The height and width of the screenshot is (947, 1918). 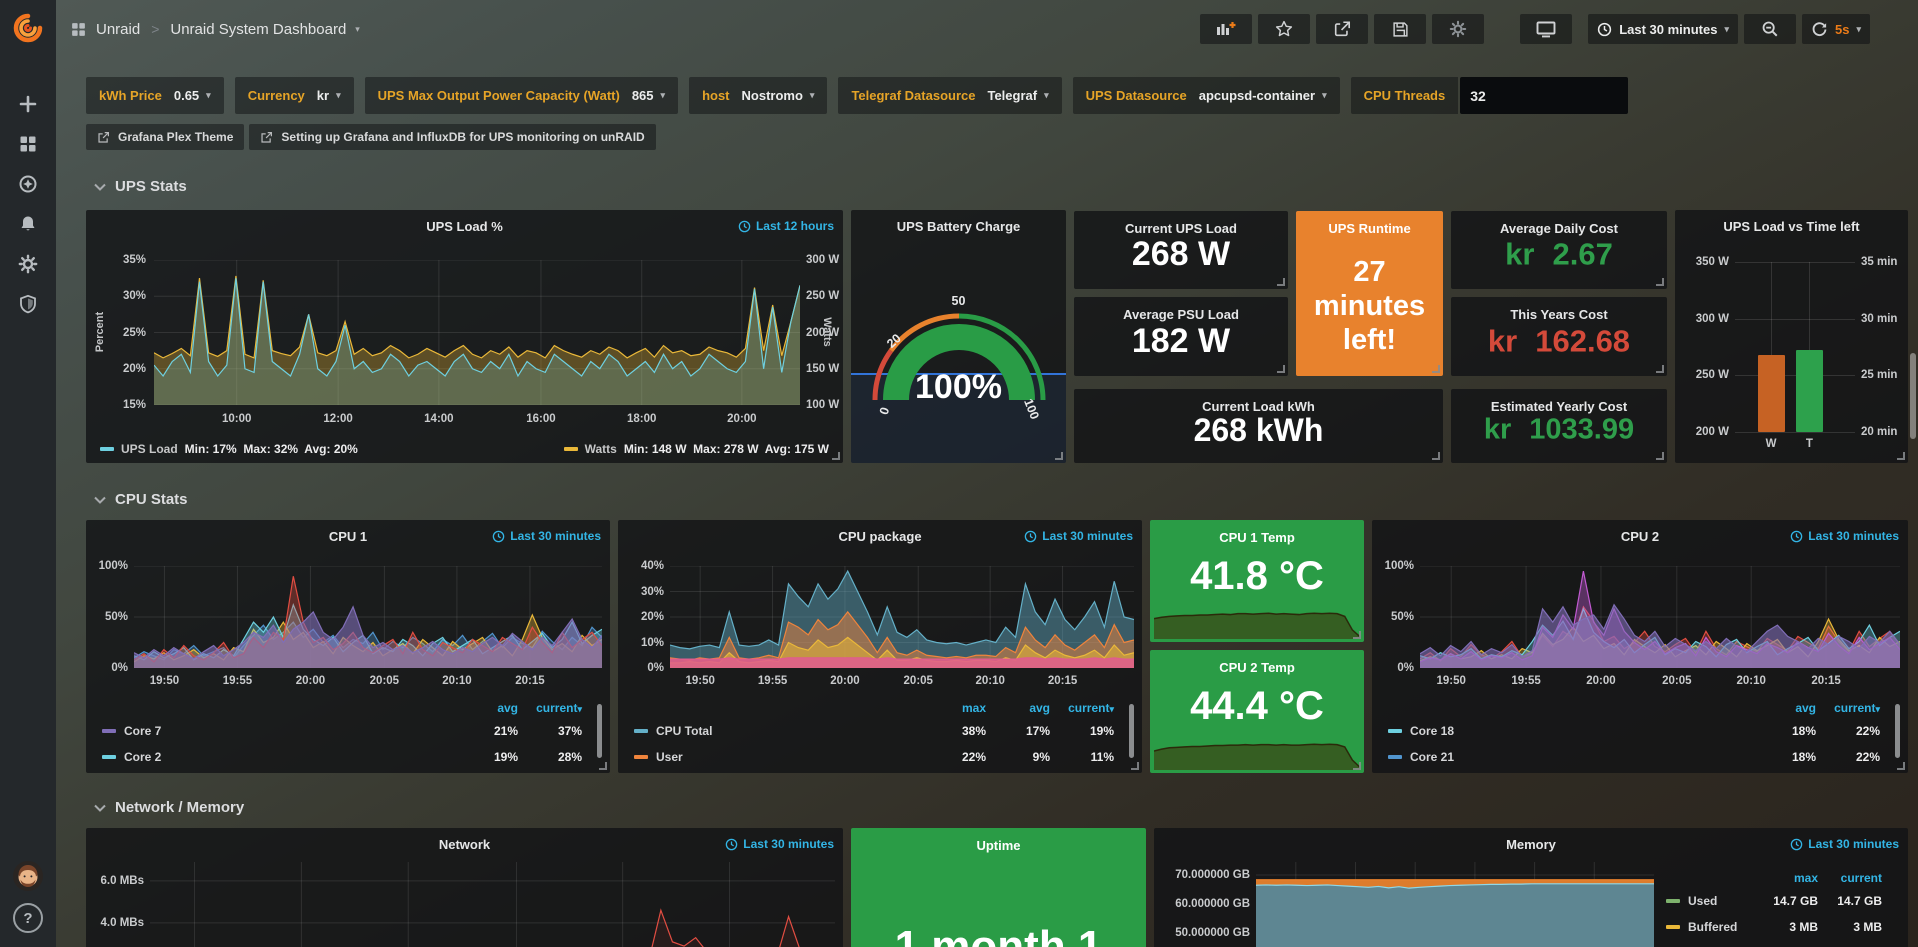 What do you see at coordinates (1262, 95) in the screenshot?
I see `variable-value: apcupsd-container ▾` at bounding box center [1262, 95].